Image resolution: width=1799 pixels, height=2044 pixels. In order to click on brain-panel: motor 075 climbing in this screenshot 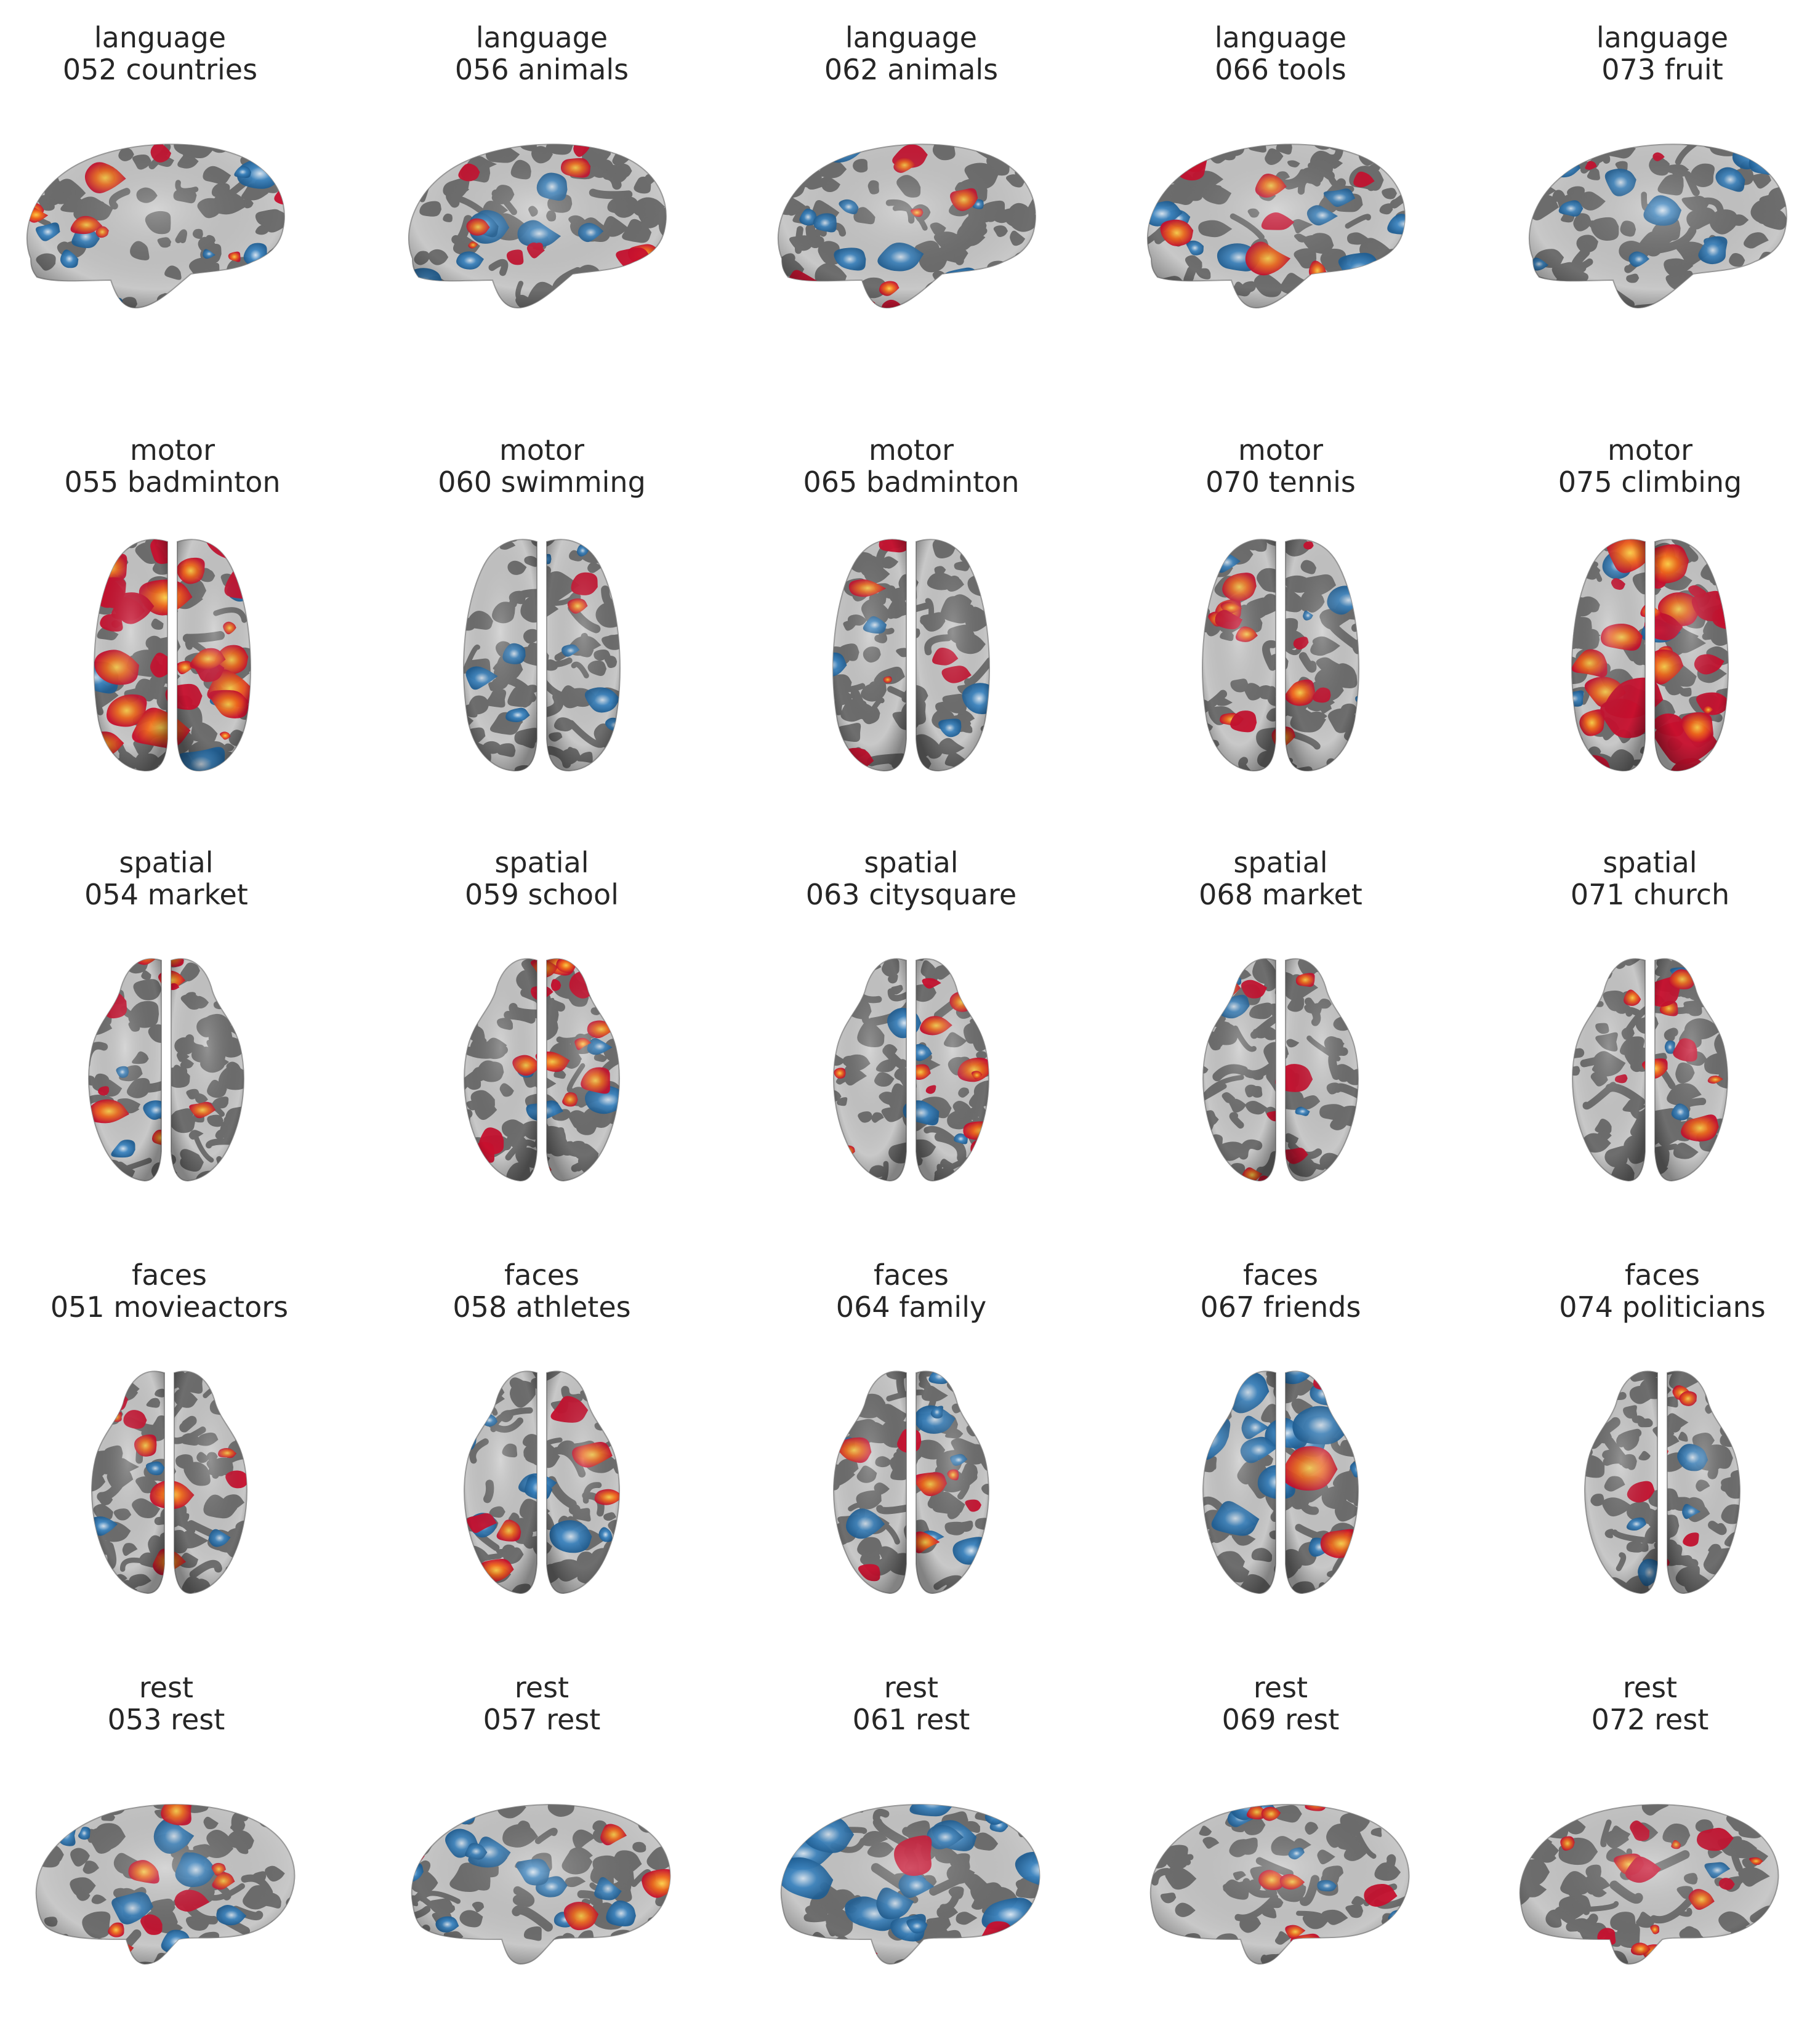, I will do `click(1638, 609)`.